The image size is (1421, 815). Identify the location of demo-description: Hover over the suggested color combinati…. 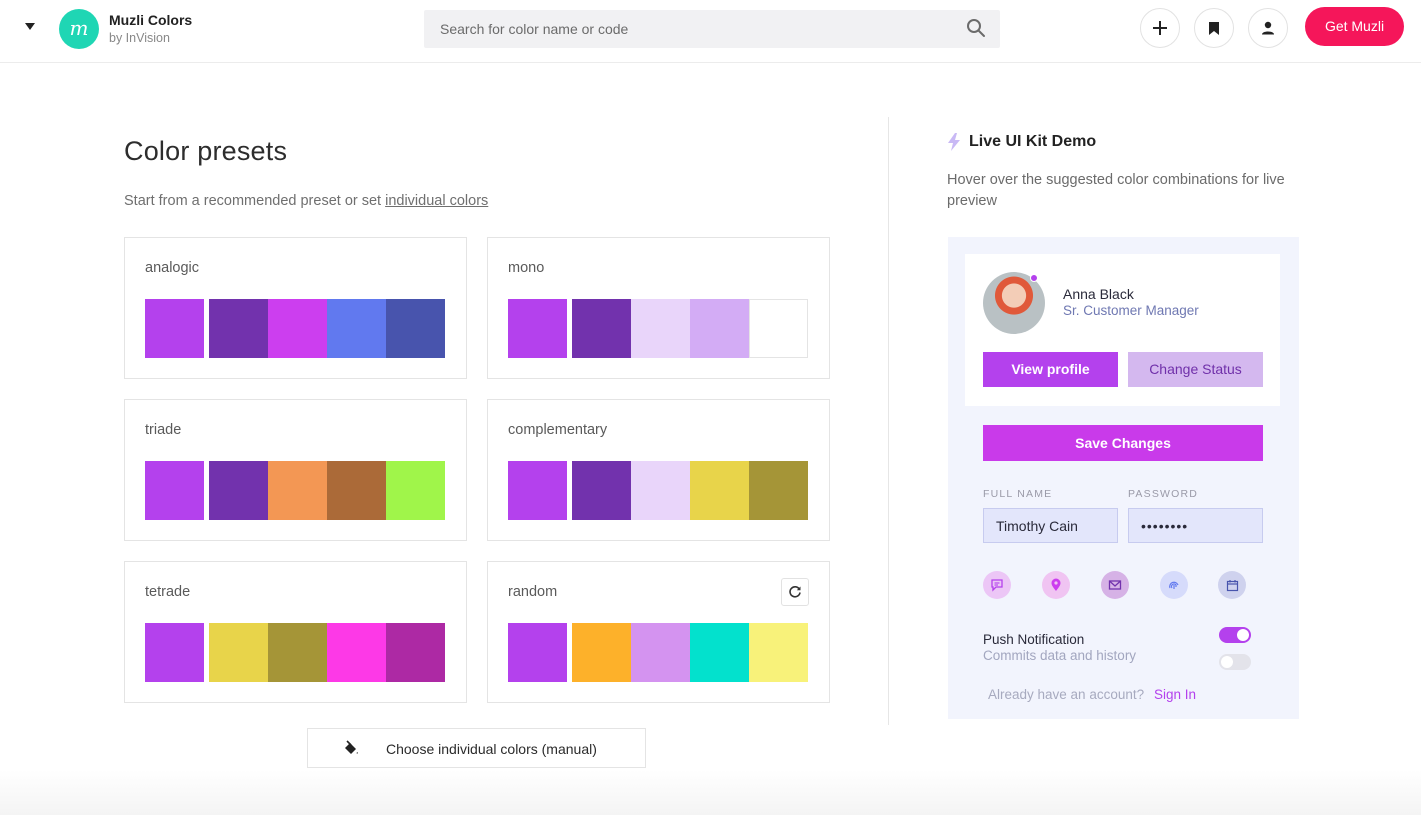
(1116, 190).